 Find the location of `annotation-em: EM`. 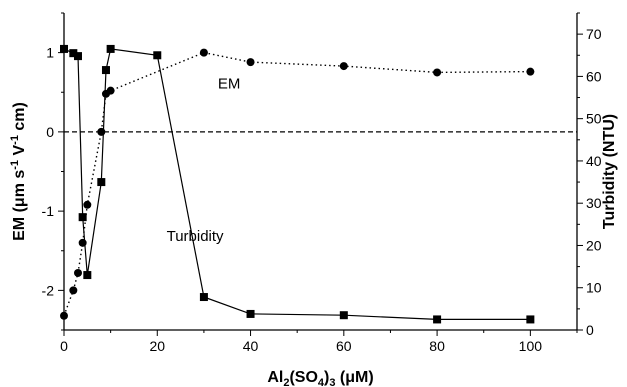

annotation-em: EM is located at coordinates (229, 83).